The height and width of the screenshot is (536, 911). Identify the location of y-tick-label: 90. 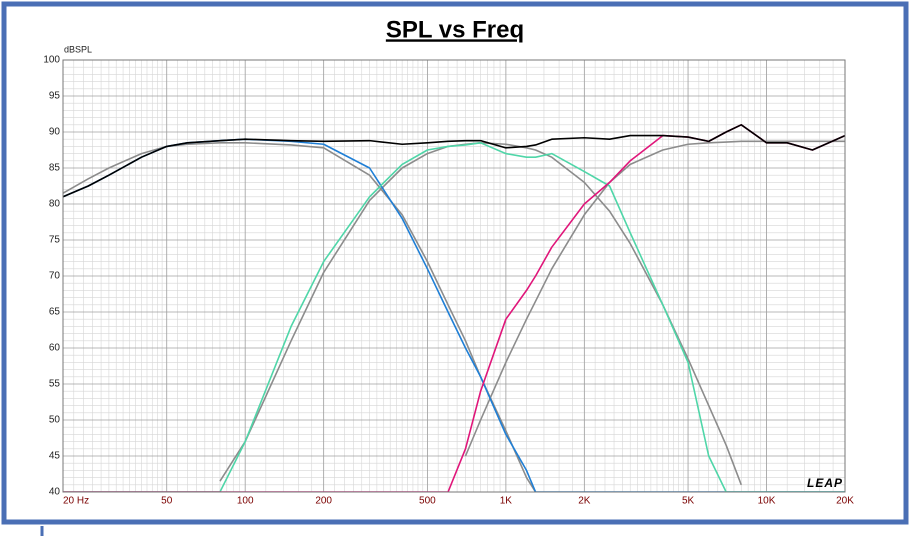
(55, 132).